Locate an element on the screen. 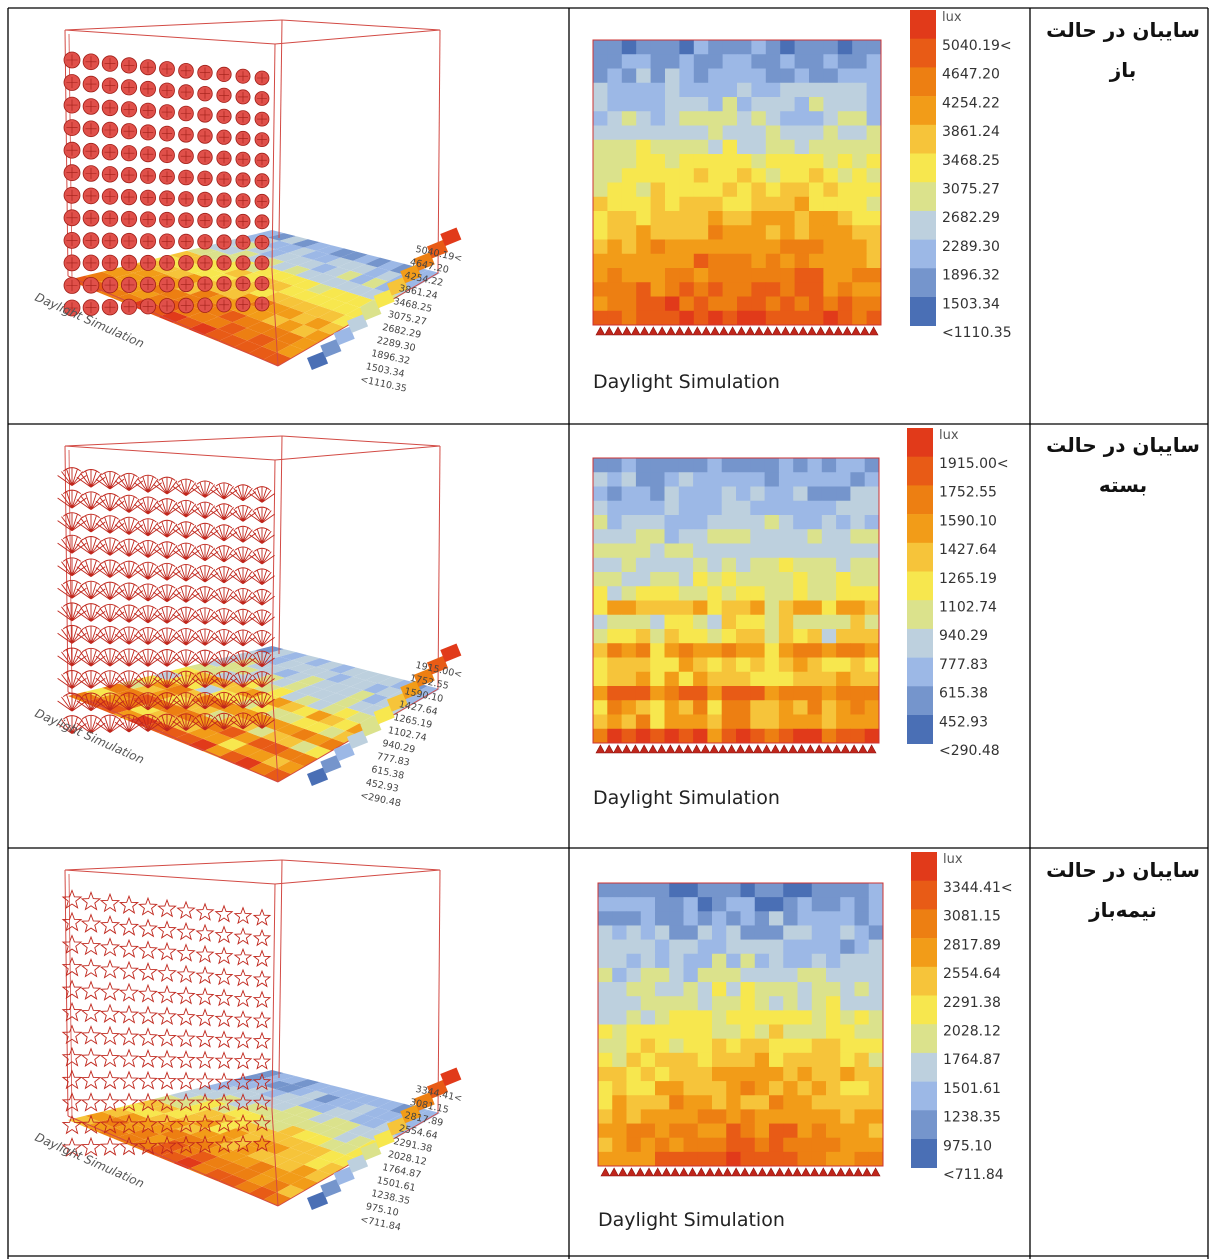  legend-swatch is located at coordinates (923, 168).